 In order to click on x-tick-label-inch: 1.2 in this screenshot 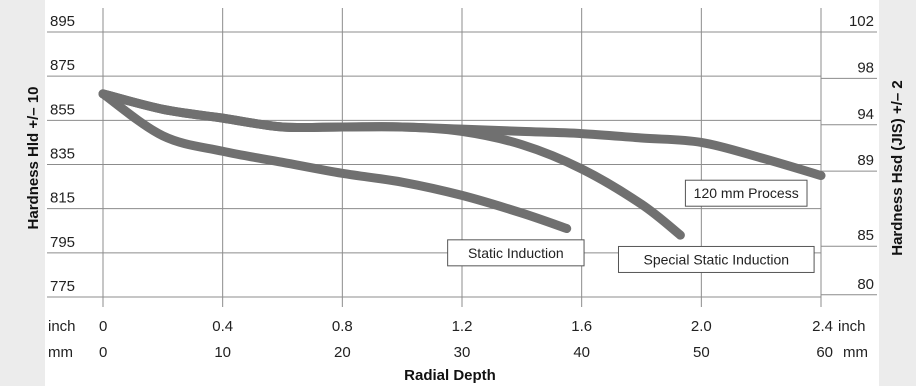, I will do `click(462, 326)`.